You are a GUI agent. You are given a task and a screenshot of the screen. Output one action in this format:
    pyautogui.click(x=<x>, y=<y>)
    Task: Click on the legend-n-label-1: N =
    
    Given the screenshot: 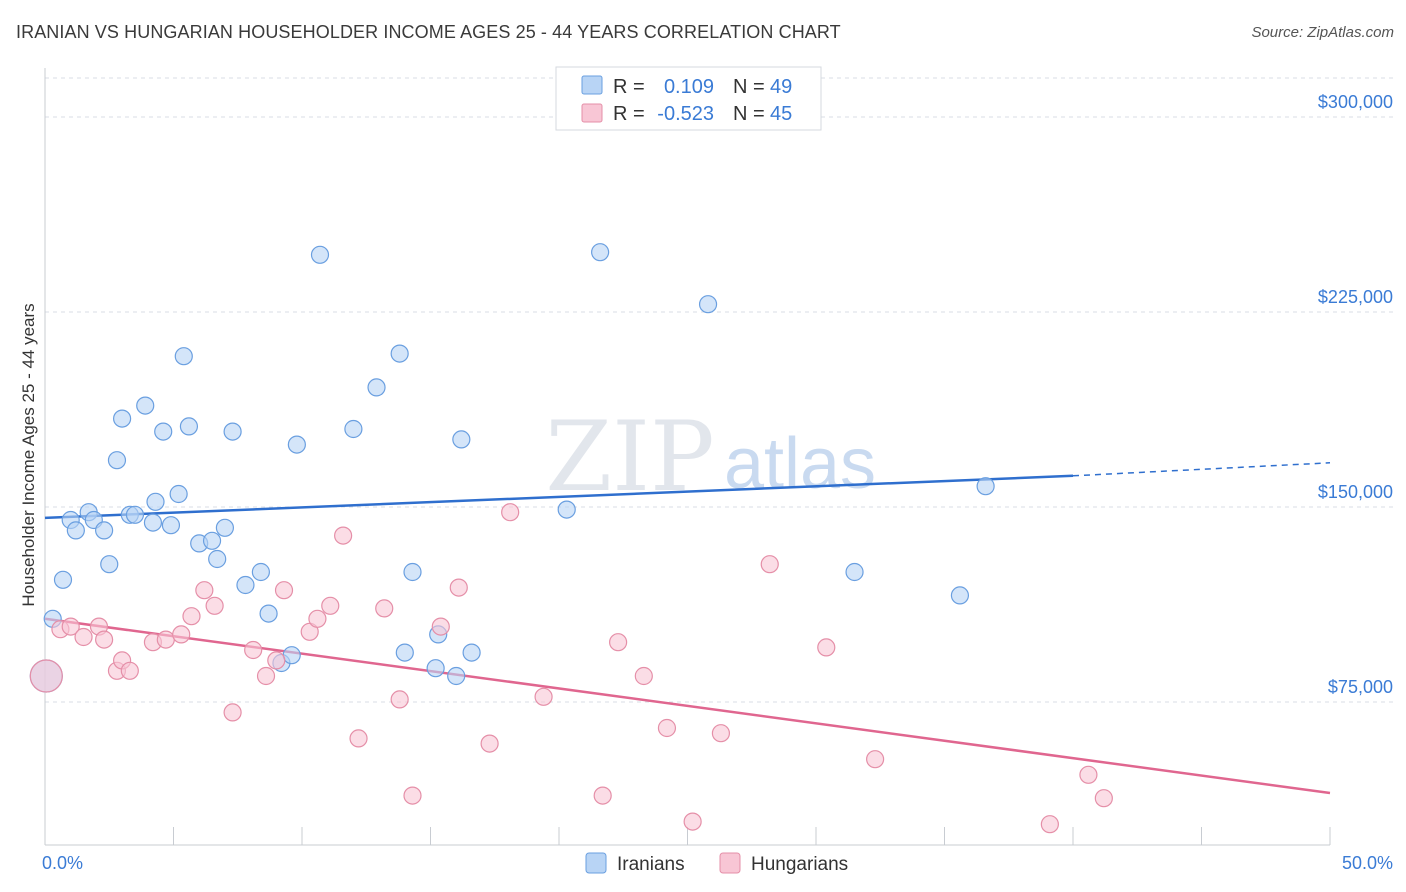 What is the action you would take?
    pyautogui.click(x=749, y=87)
    